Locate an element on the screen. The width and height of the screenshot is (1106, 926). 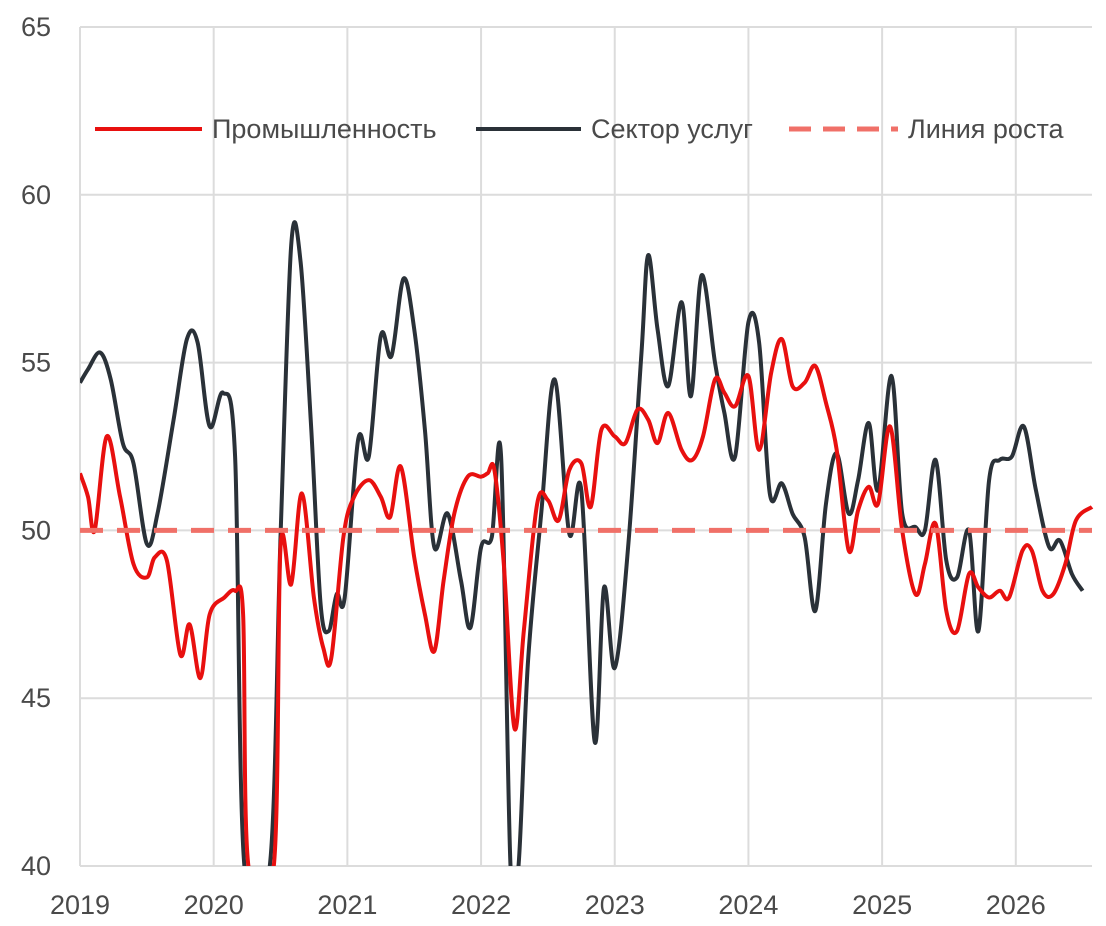
x-tick-label: 2021 is located at coordinates (347, 905).